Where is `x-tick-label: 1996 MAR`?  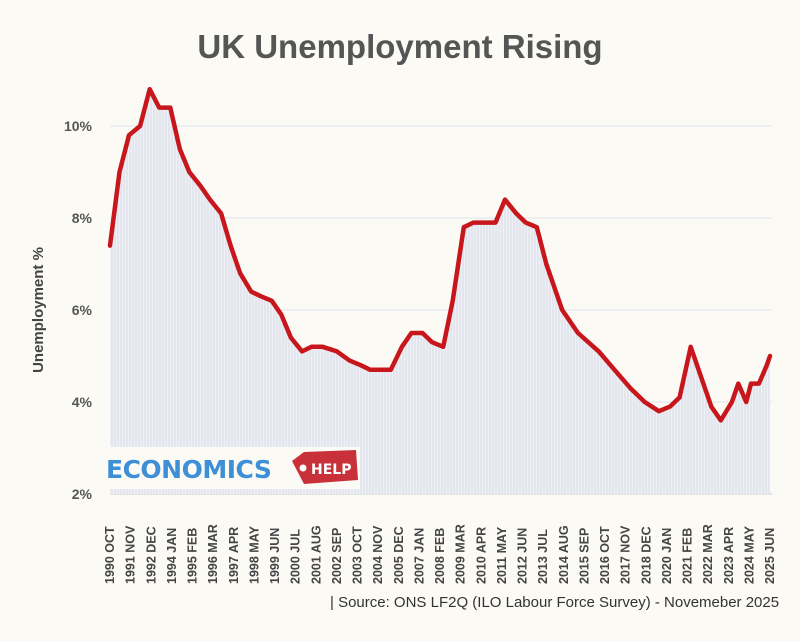
x-tick-label: 1996 MAR is located at coordinates (213, 554).